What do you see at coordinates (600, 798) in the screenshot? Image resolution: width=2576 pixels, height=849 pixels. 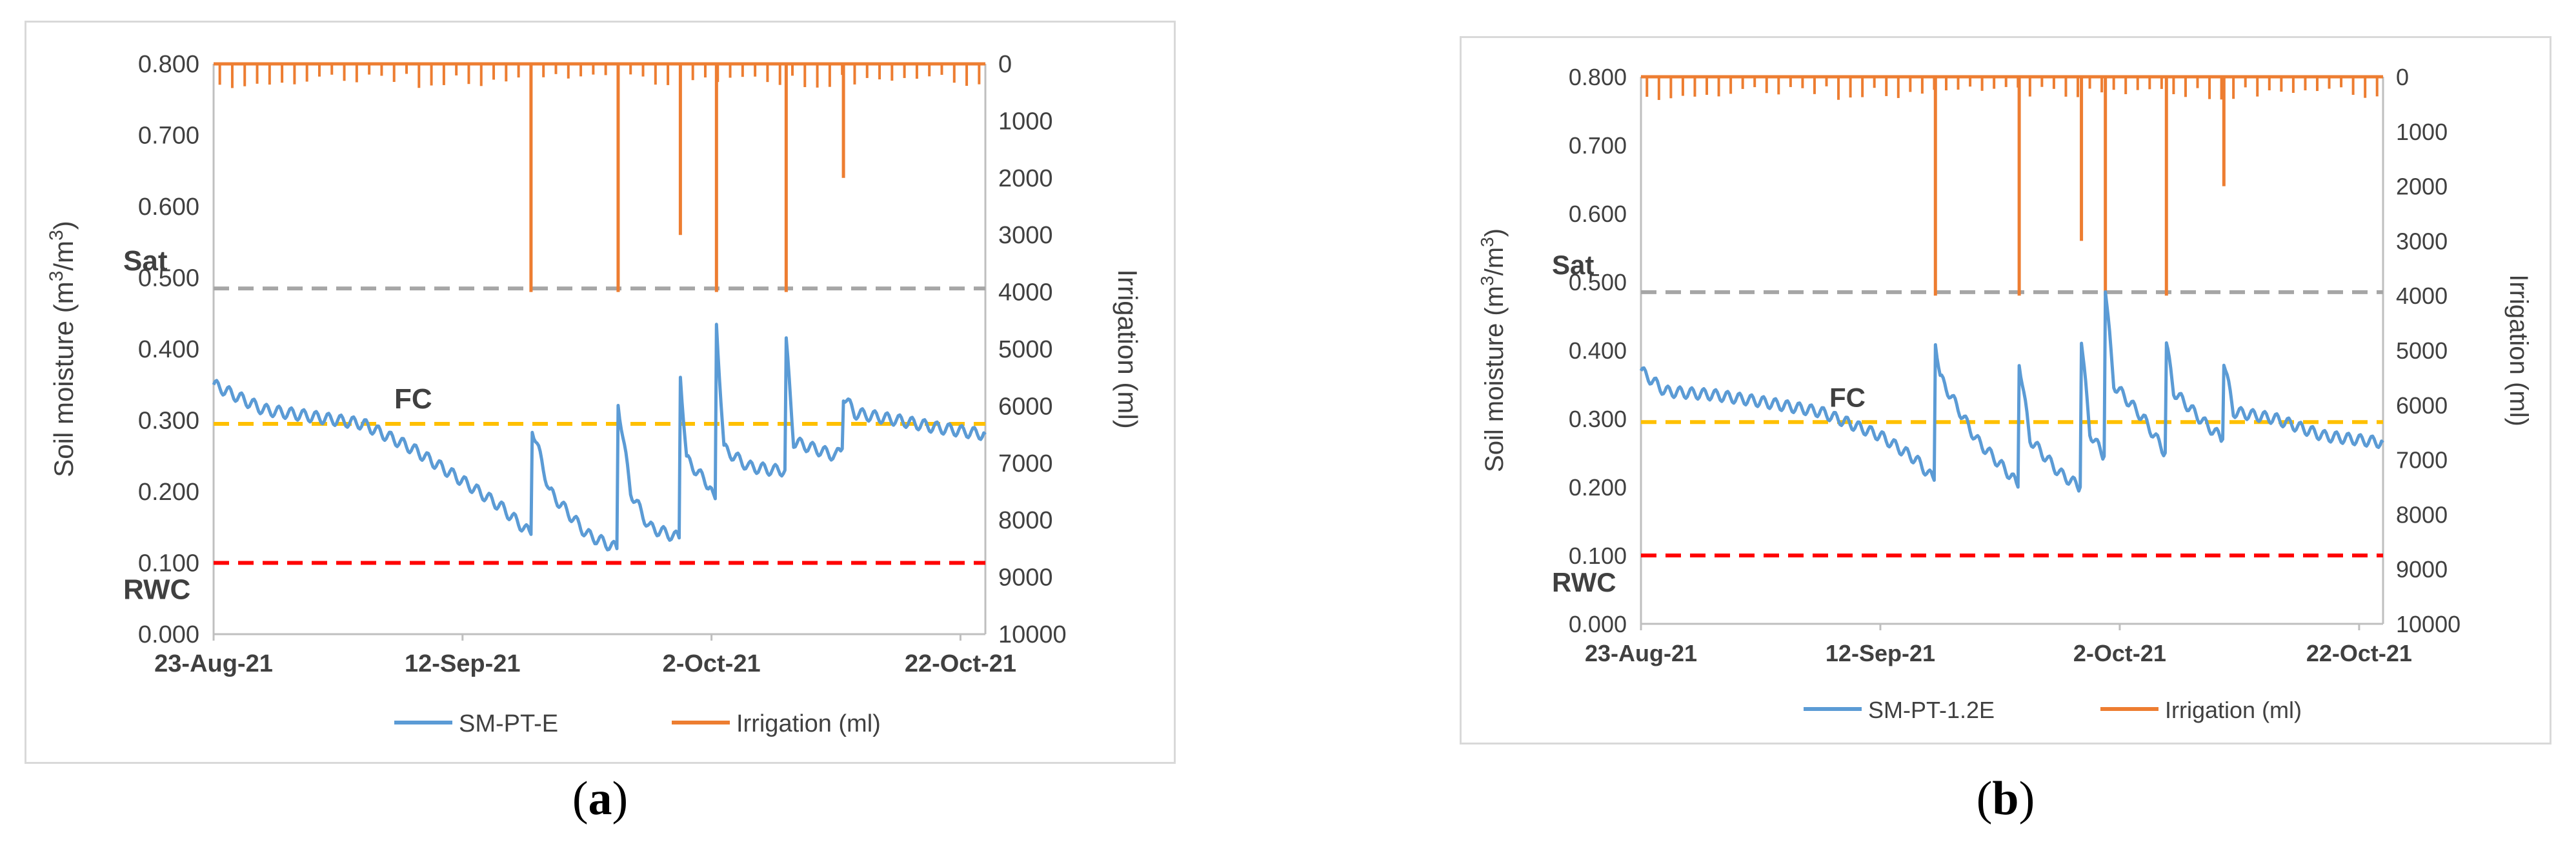 I see `panel-label-a: (a)` at bounding box center [600, 798].